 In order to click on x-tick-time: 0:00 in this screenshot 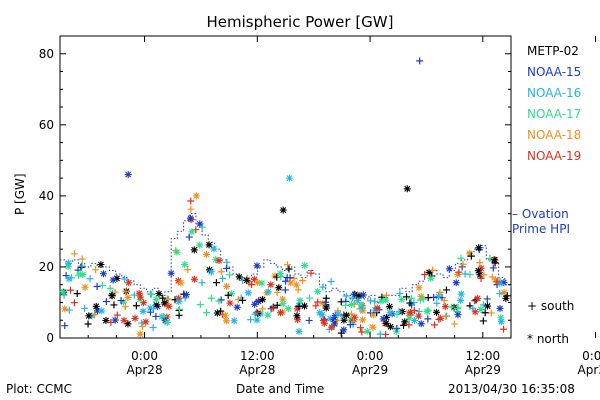, I will do `click(144, 356)`.